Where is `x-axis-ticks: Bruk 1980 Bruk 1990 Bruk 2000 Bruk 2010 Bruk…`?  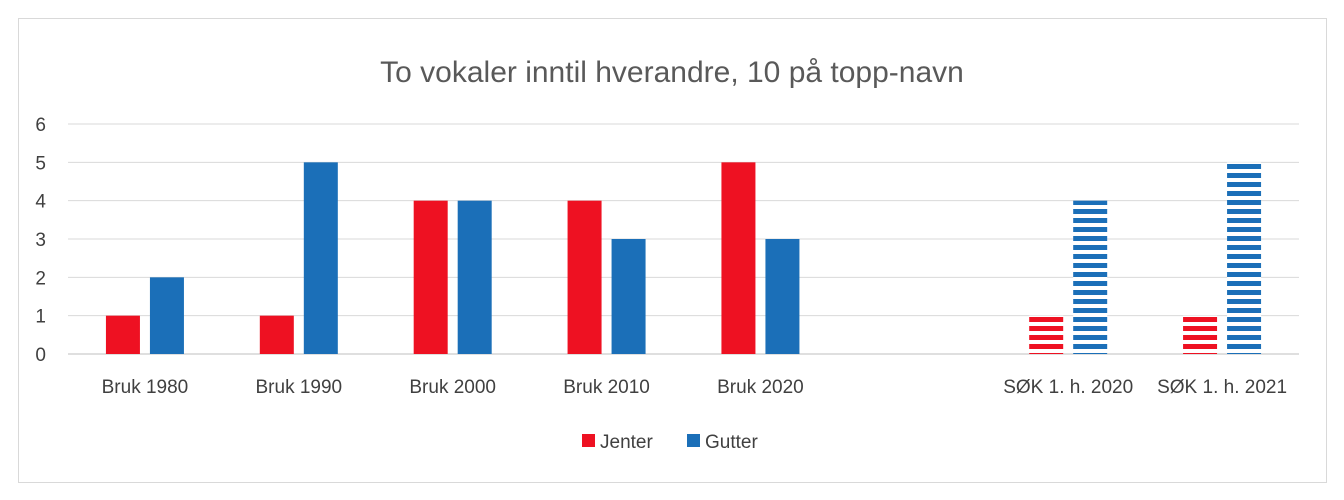
x-axis-ticks: Bruk 1980 Bruk 1990 Bruk 2000 Bruk 2010 Bruk… is located at coordinates (694, 387).